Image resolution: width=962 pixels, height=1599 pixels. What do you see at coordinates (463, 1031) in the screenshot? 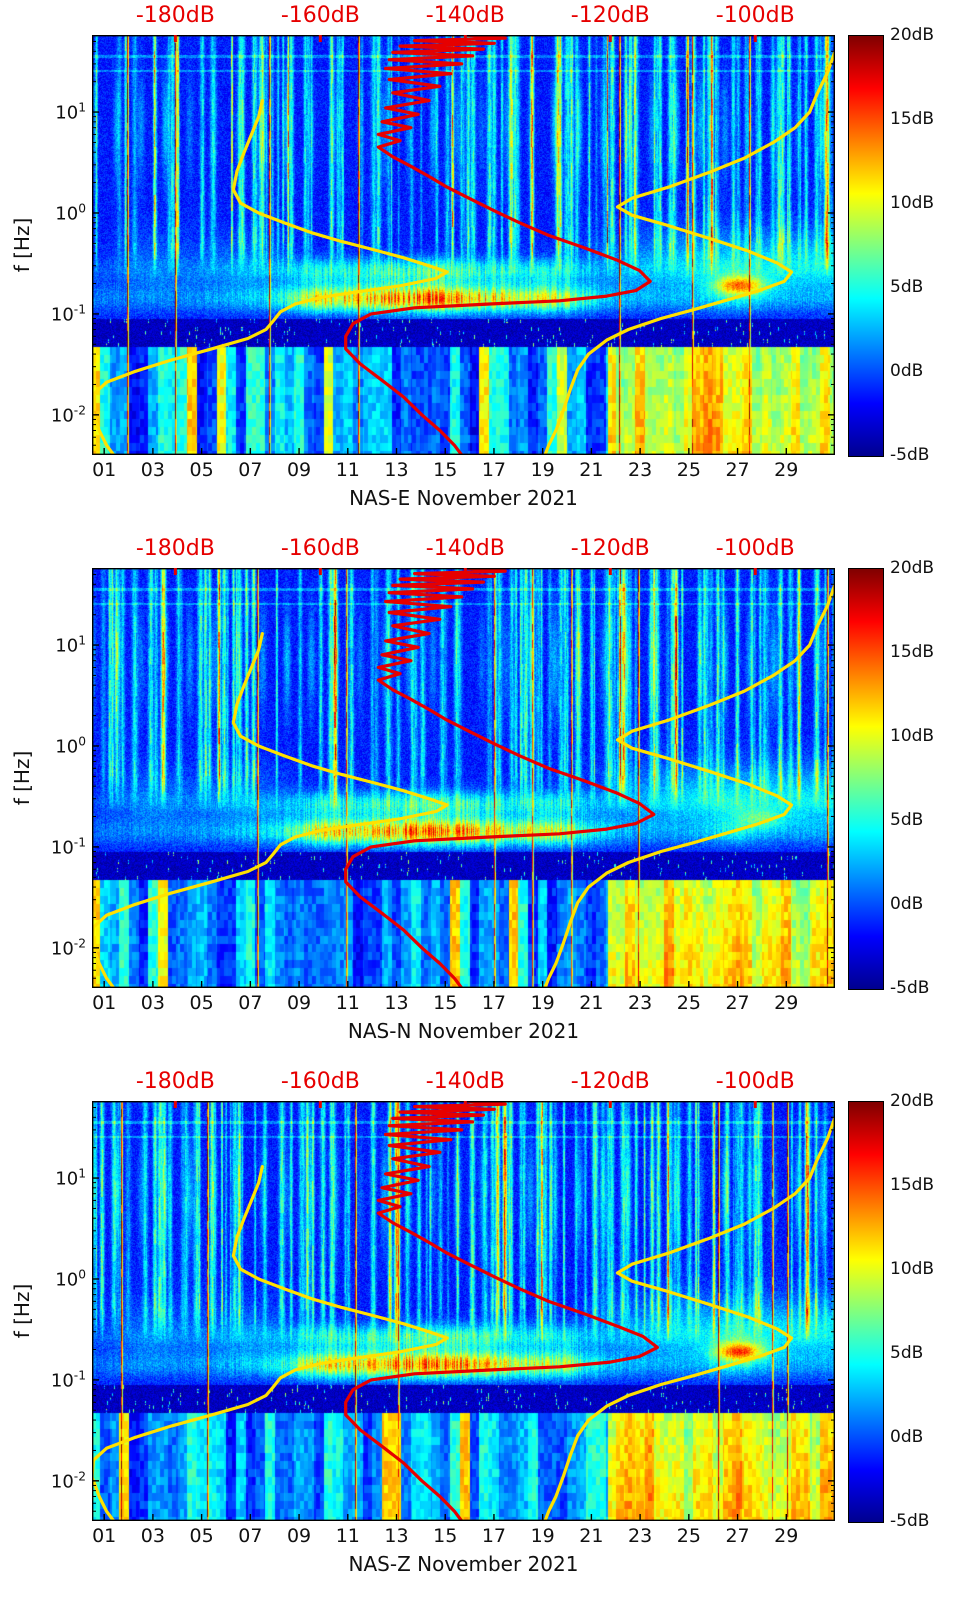
I see `x-axis-title: NAS-N November 2021` at bounding box center [463, 1031].